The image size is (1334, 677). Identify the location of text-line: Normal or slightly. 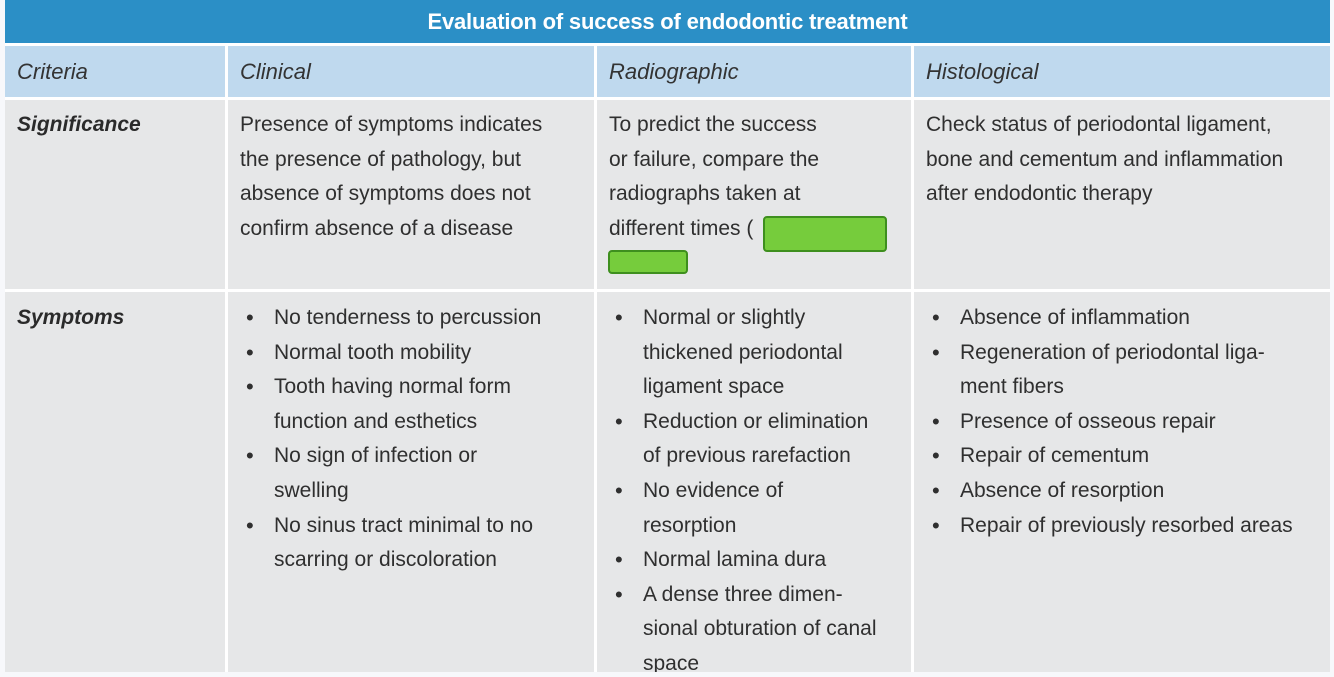
(724, 317).